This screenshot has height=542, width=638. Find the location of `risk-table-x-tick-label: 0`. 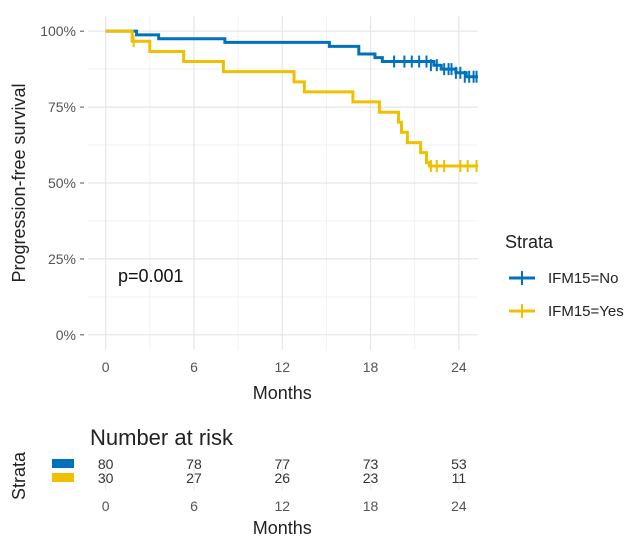

risk-table-x-tick-label: 0 is located at coordinates (106, 506).